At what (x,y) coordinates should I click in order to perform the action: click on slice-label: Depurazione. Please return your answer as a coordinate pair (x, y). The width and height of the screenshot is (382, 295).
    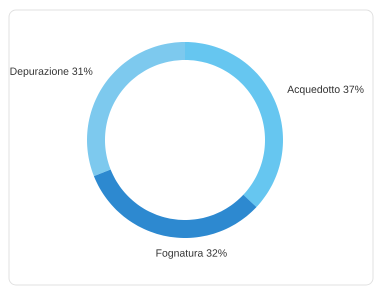
    Looking at the image, I should click on (39, 72).